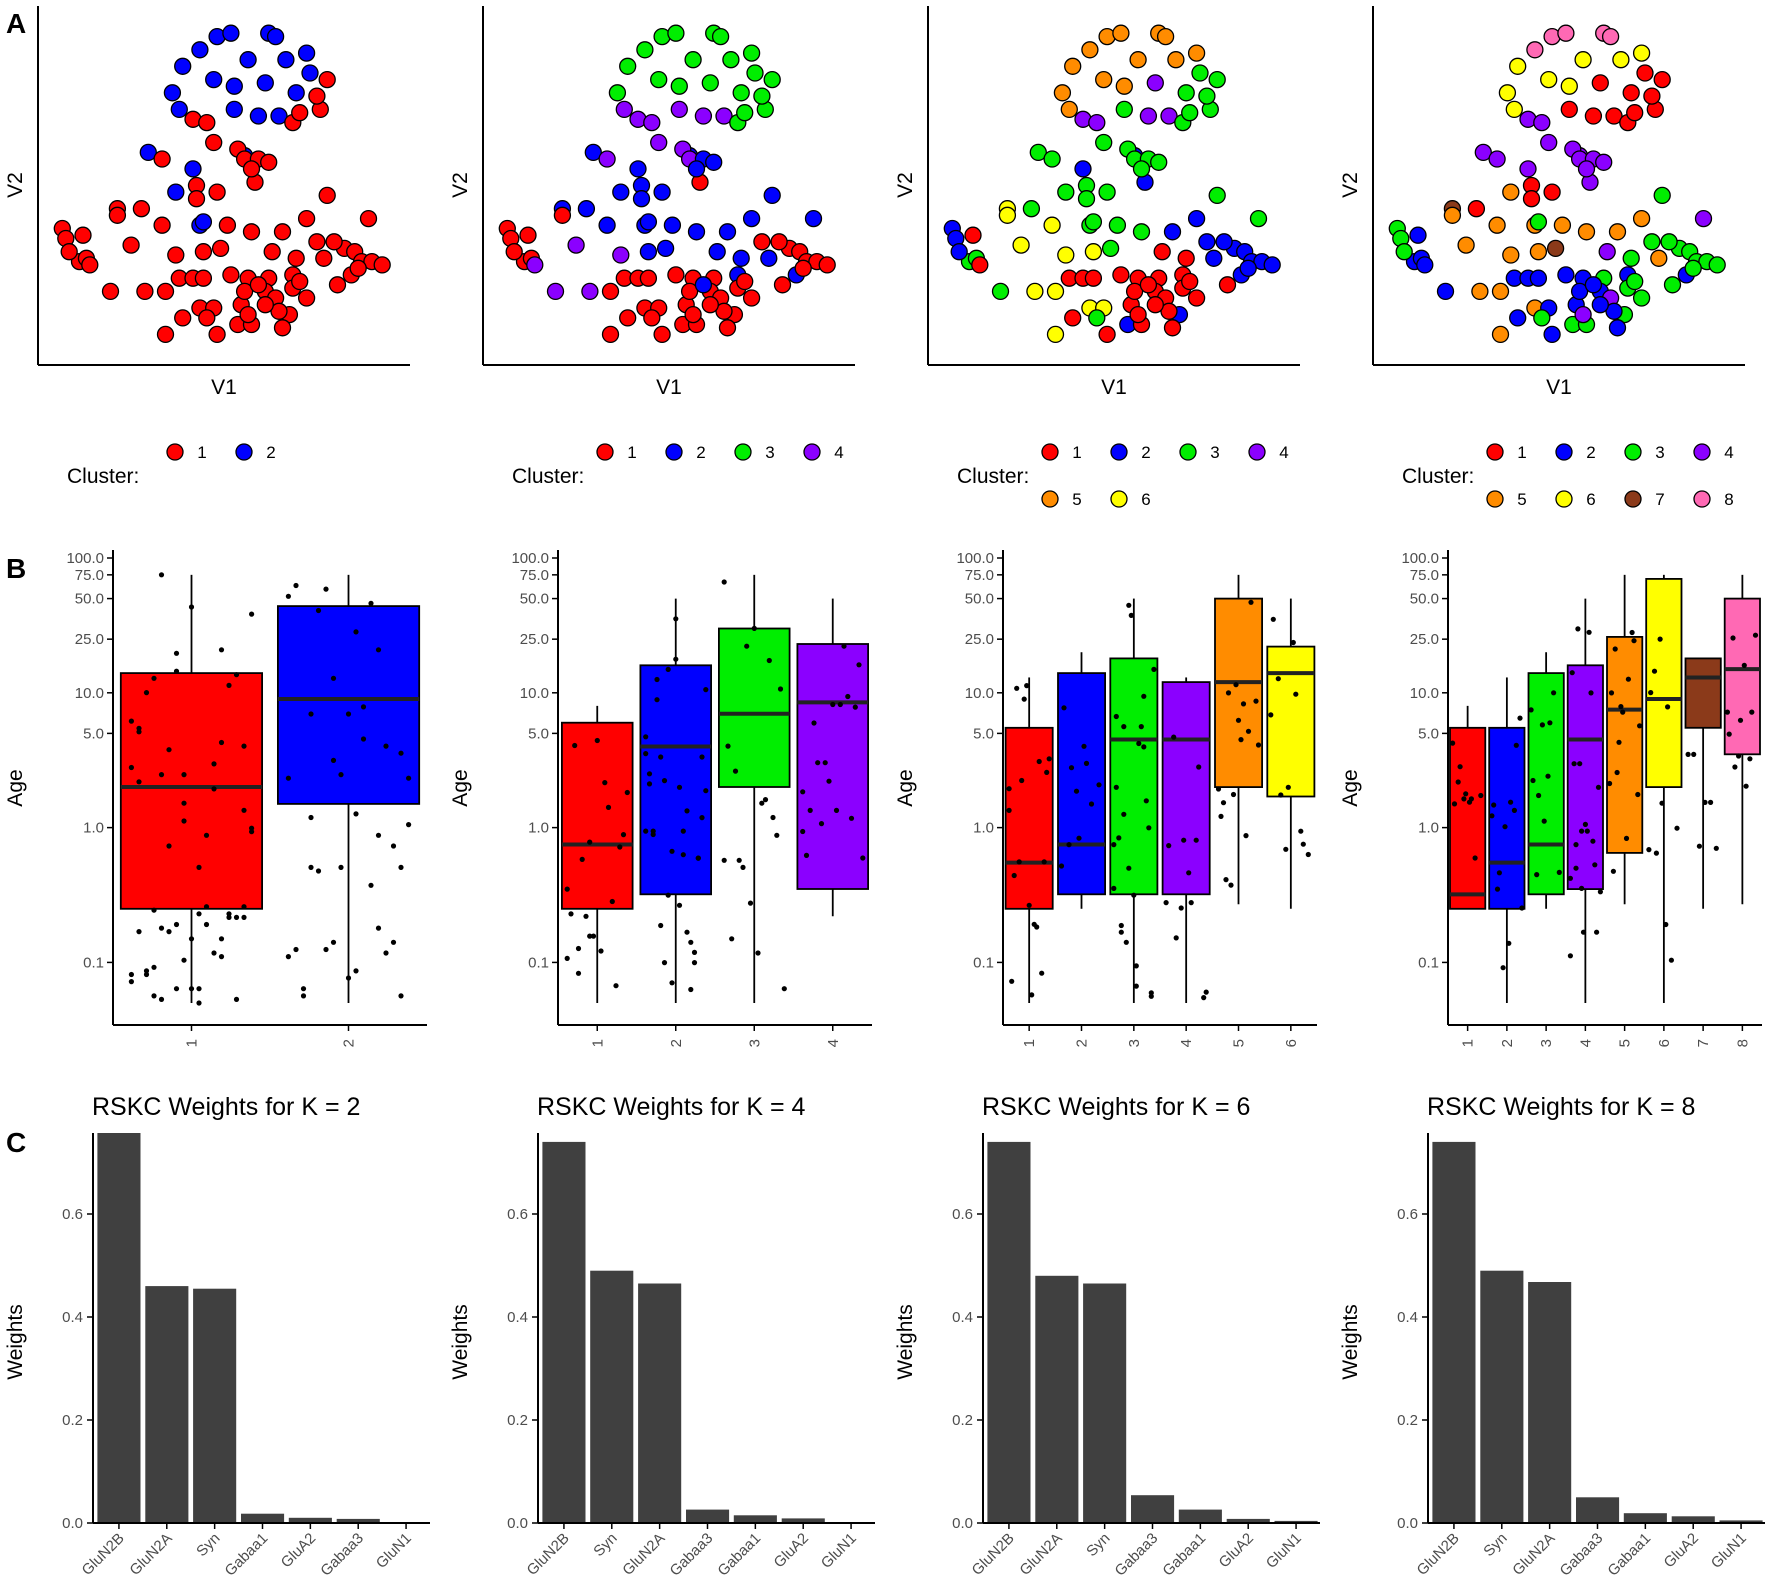 Image resolution: width=1772 pixels, height=1587 pixels. I want to click on bar-y-label: Weights, so click(15, 1341).